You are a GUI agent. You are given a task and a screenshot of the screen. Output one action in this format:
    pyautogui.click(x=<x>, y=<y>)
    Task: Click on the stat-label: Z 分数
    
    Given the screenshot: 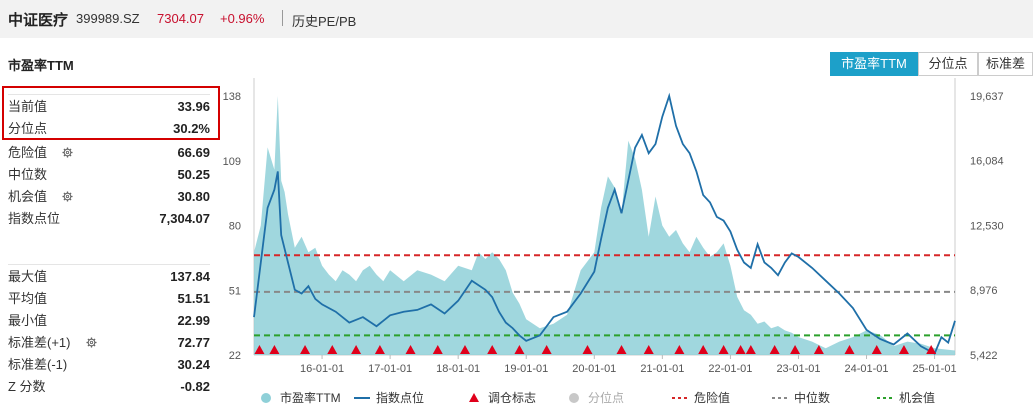 What is the action you would take?
    pyautogui.click(x=27, y=386)
    